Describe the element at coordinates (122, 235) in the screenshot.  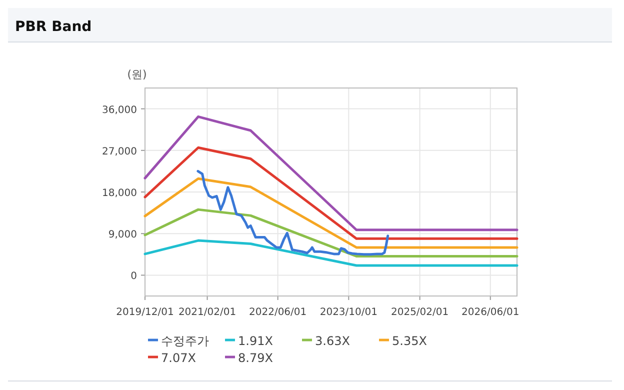
I see `ytick: 9,000` at that location.